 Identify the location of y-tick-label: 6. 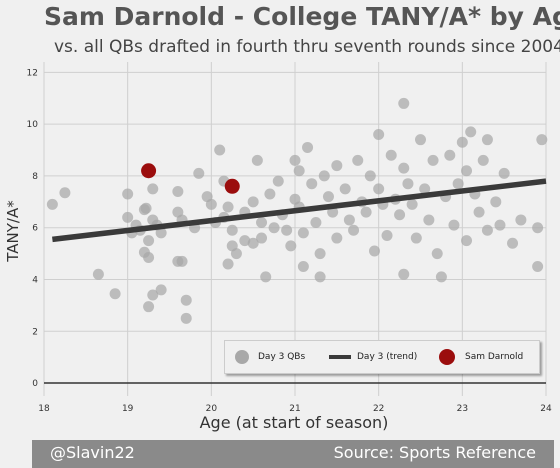
(35, 229).